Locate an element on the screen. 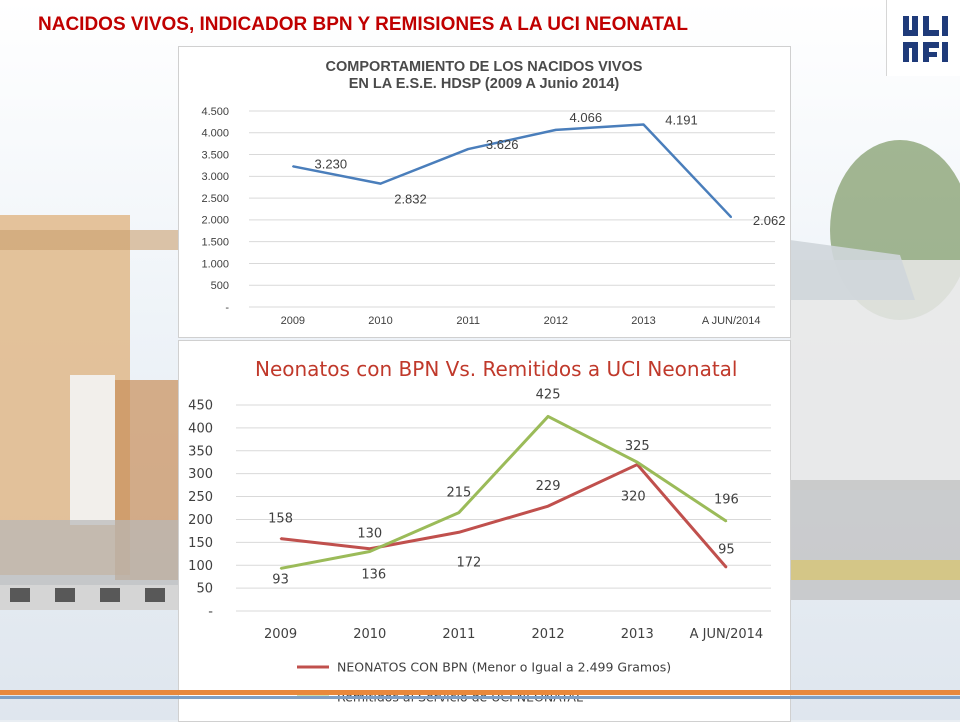  data-label: 158 is located at coordinates (280, 519).